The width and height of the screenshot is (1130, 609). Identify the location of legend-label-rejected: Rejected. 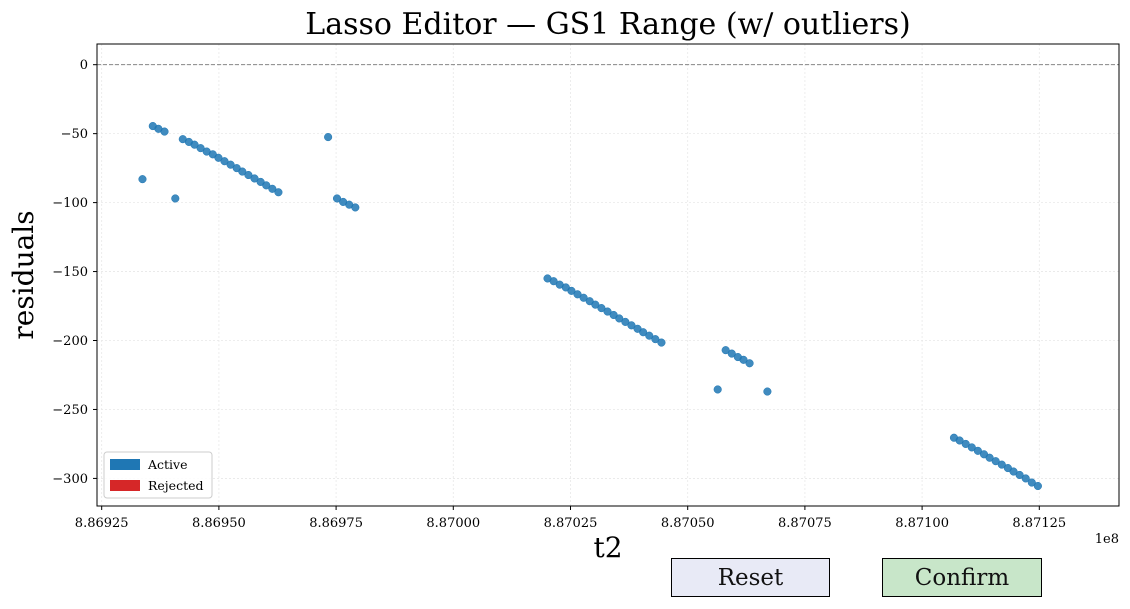
(176, 485).